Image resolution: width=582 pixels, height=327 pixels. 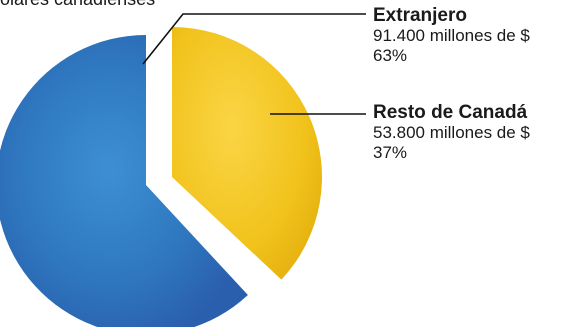 What do you see at coordinates (254, 39) in the screenshot?
I see `leader-line-extranjero` at bounding box center [254, 39].